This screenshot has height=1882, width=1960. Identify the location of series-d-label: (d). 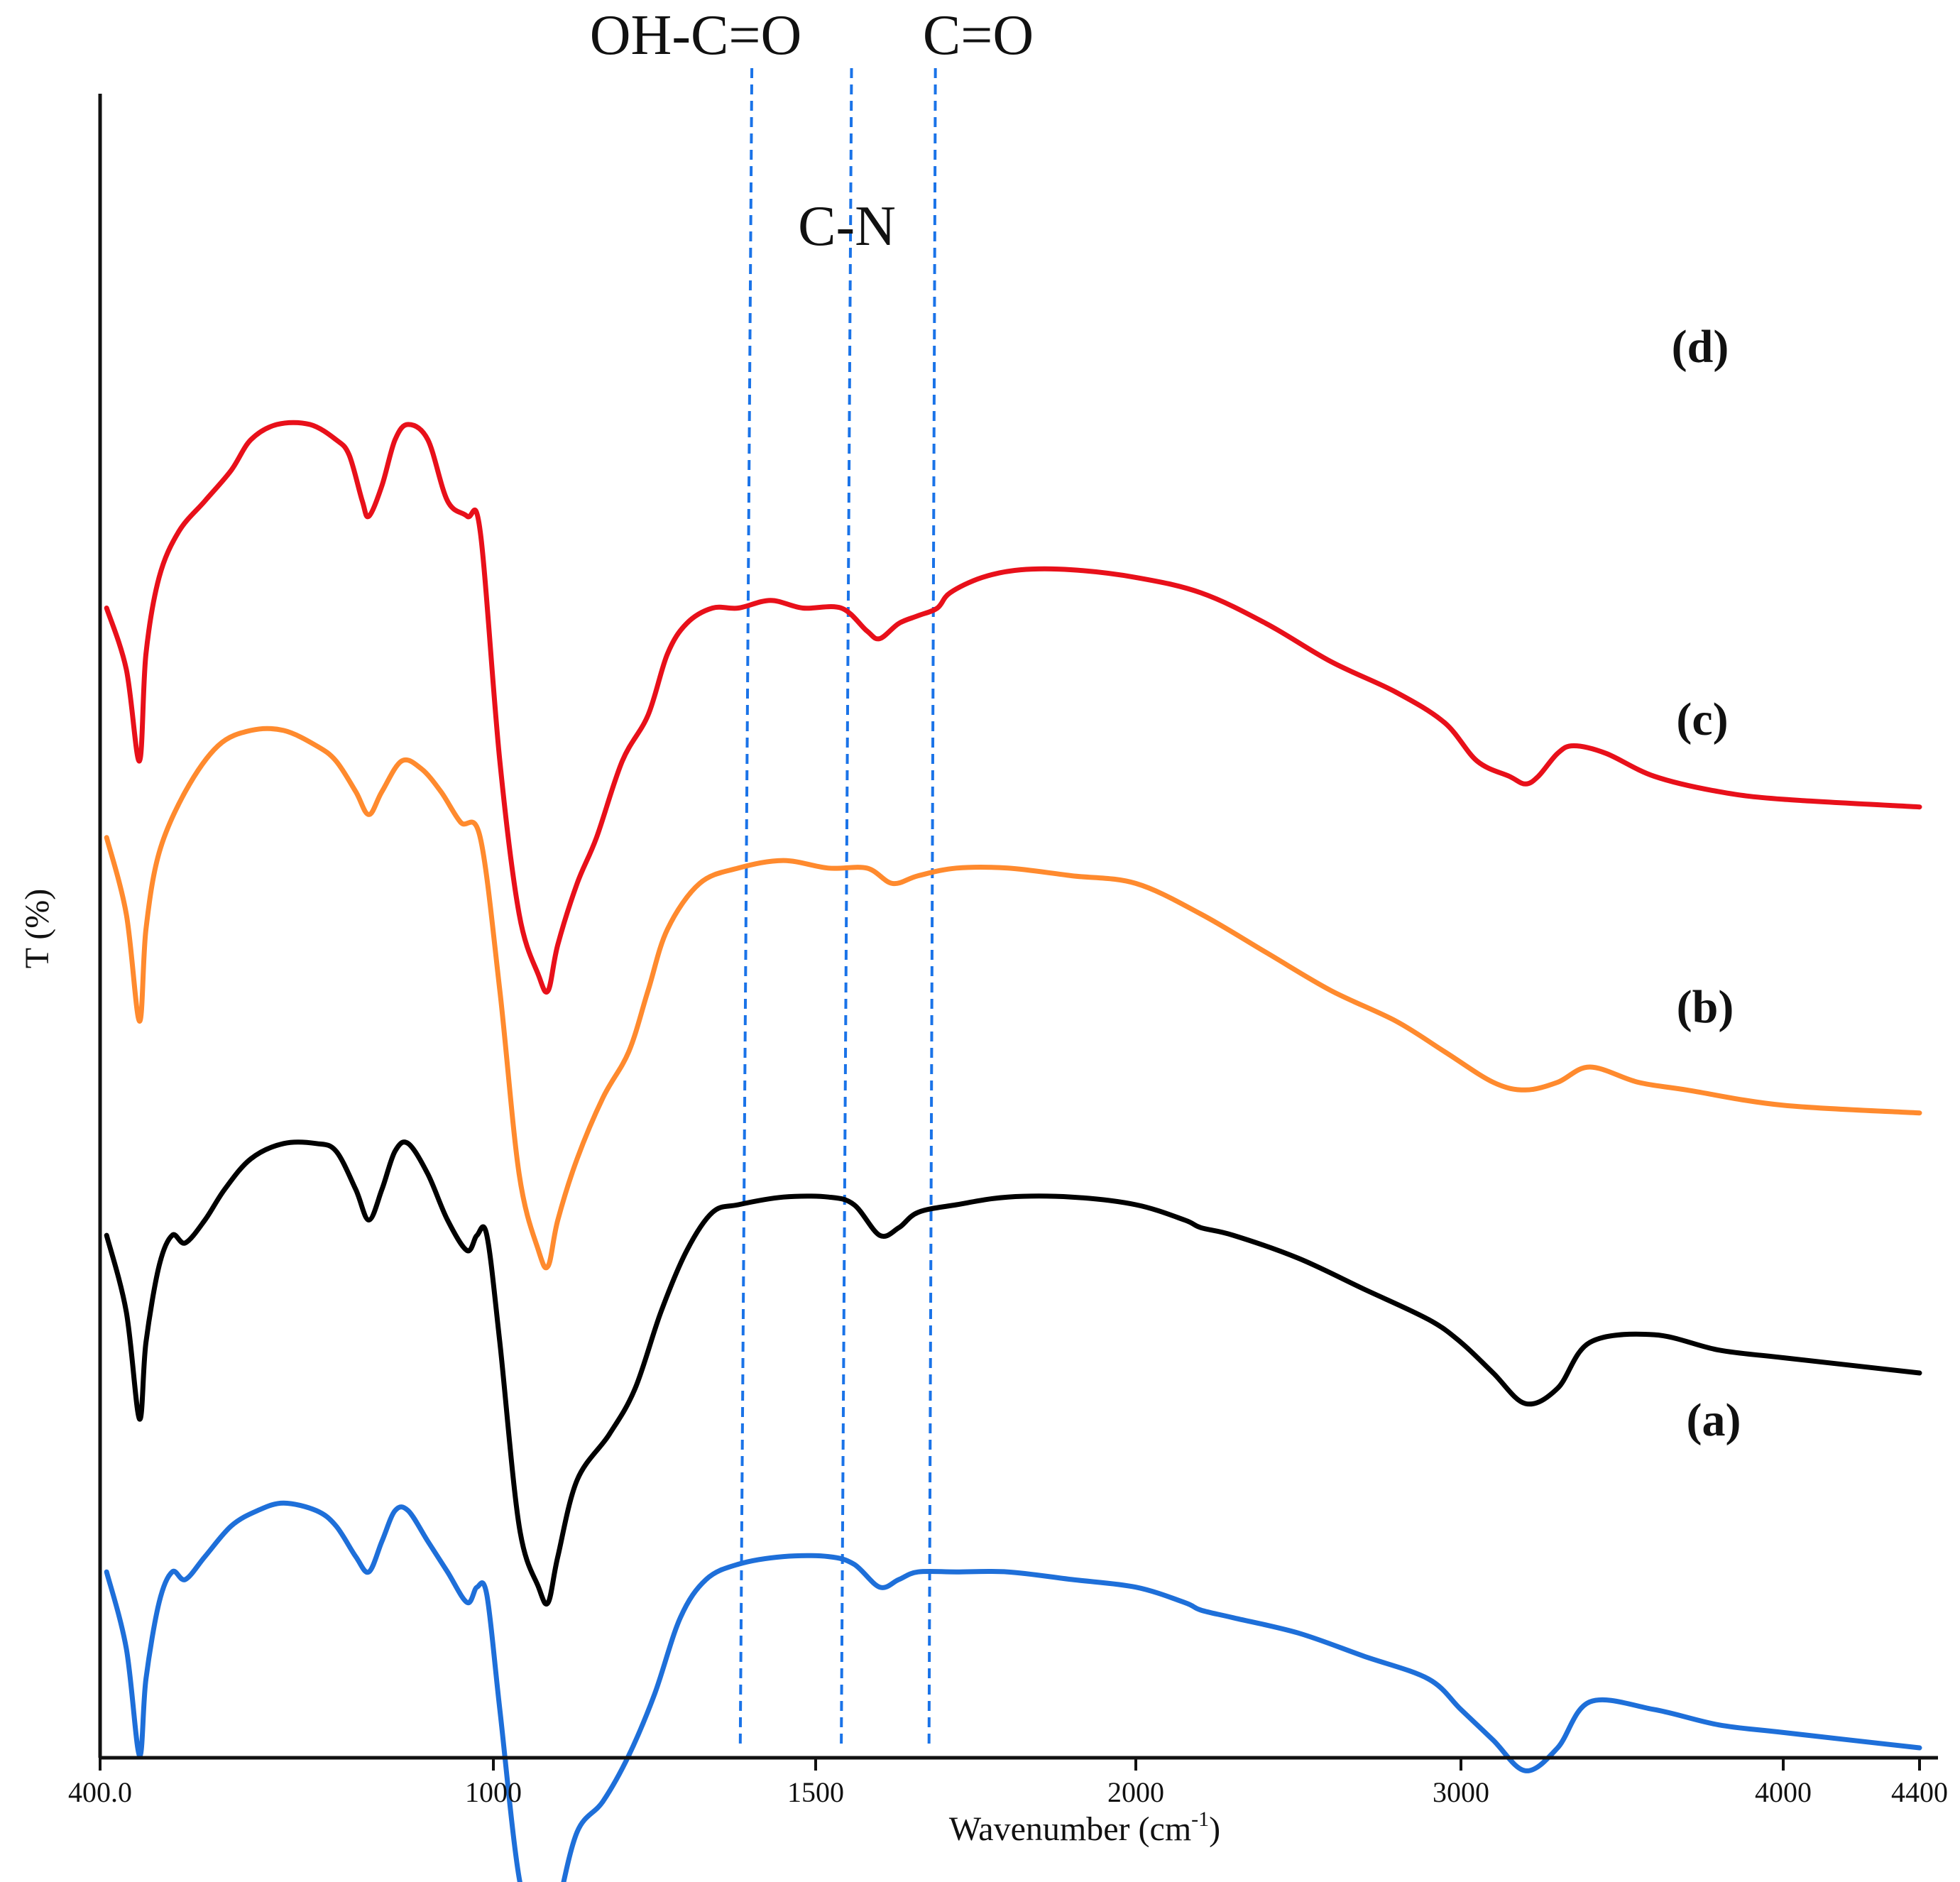
(1701, 347).